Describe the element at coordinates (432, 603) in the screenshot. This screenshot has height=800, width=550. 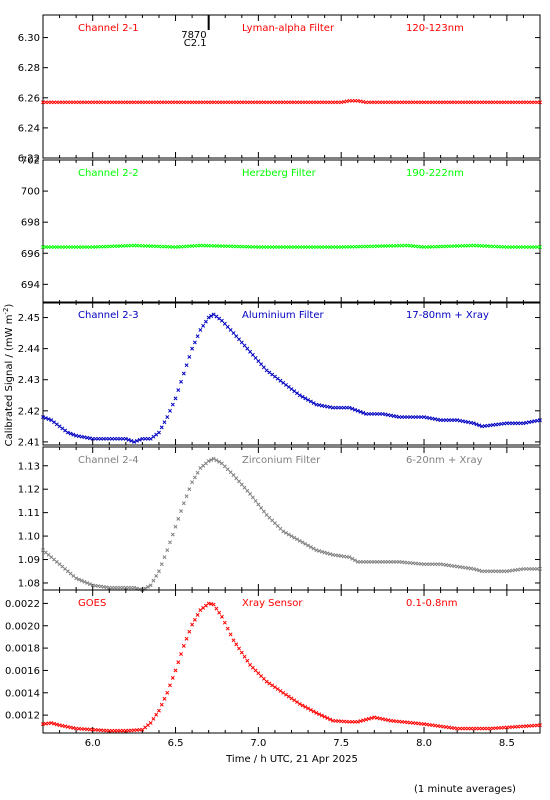
I see `wavelength-band: 0.1-0.8nm` at that location.